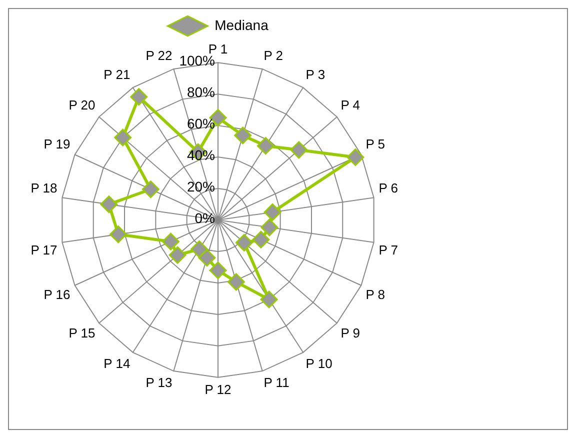 The image size is (579, 441). Describe the element at coordinates (82, 104) in the screenshot. I see `spoke-label: P 20` at that location.